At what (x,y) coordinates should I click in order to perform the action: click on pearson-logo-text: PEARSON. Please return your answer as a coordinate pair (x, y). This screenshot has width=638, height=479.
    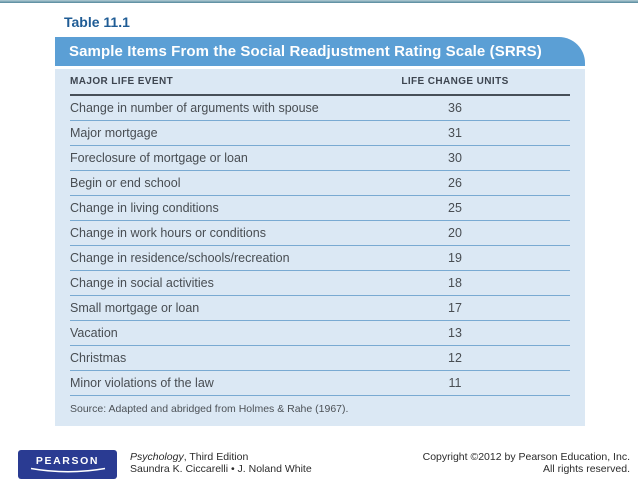
    Looking at the image, I should click on (67, 460).